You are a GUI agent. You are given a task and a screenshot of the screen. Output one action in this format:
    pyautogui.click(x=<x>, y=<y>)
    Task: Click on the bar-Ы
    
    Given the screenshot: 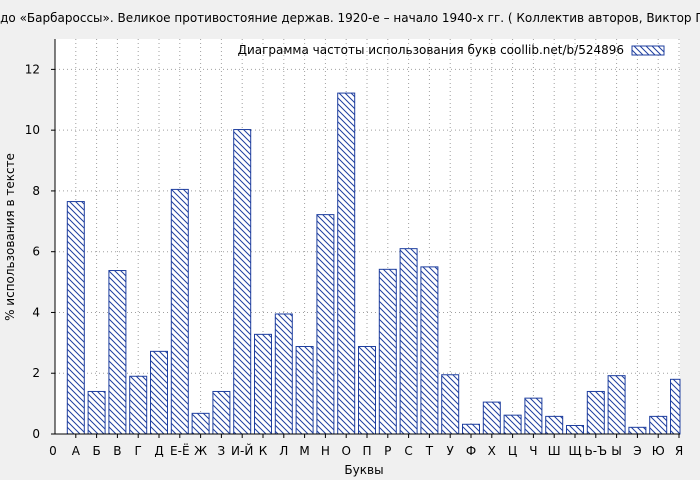 What is the action you would take?
    pyautogui.click(x=616, y=405)
    